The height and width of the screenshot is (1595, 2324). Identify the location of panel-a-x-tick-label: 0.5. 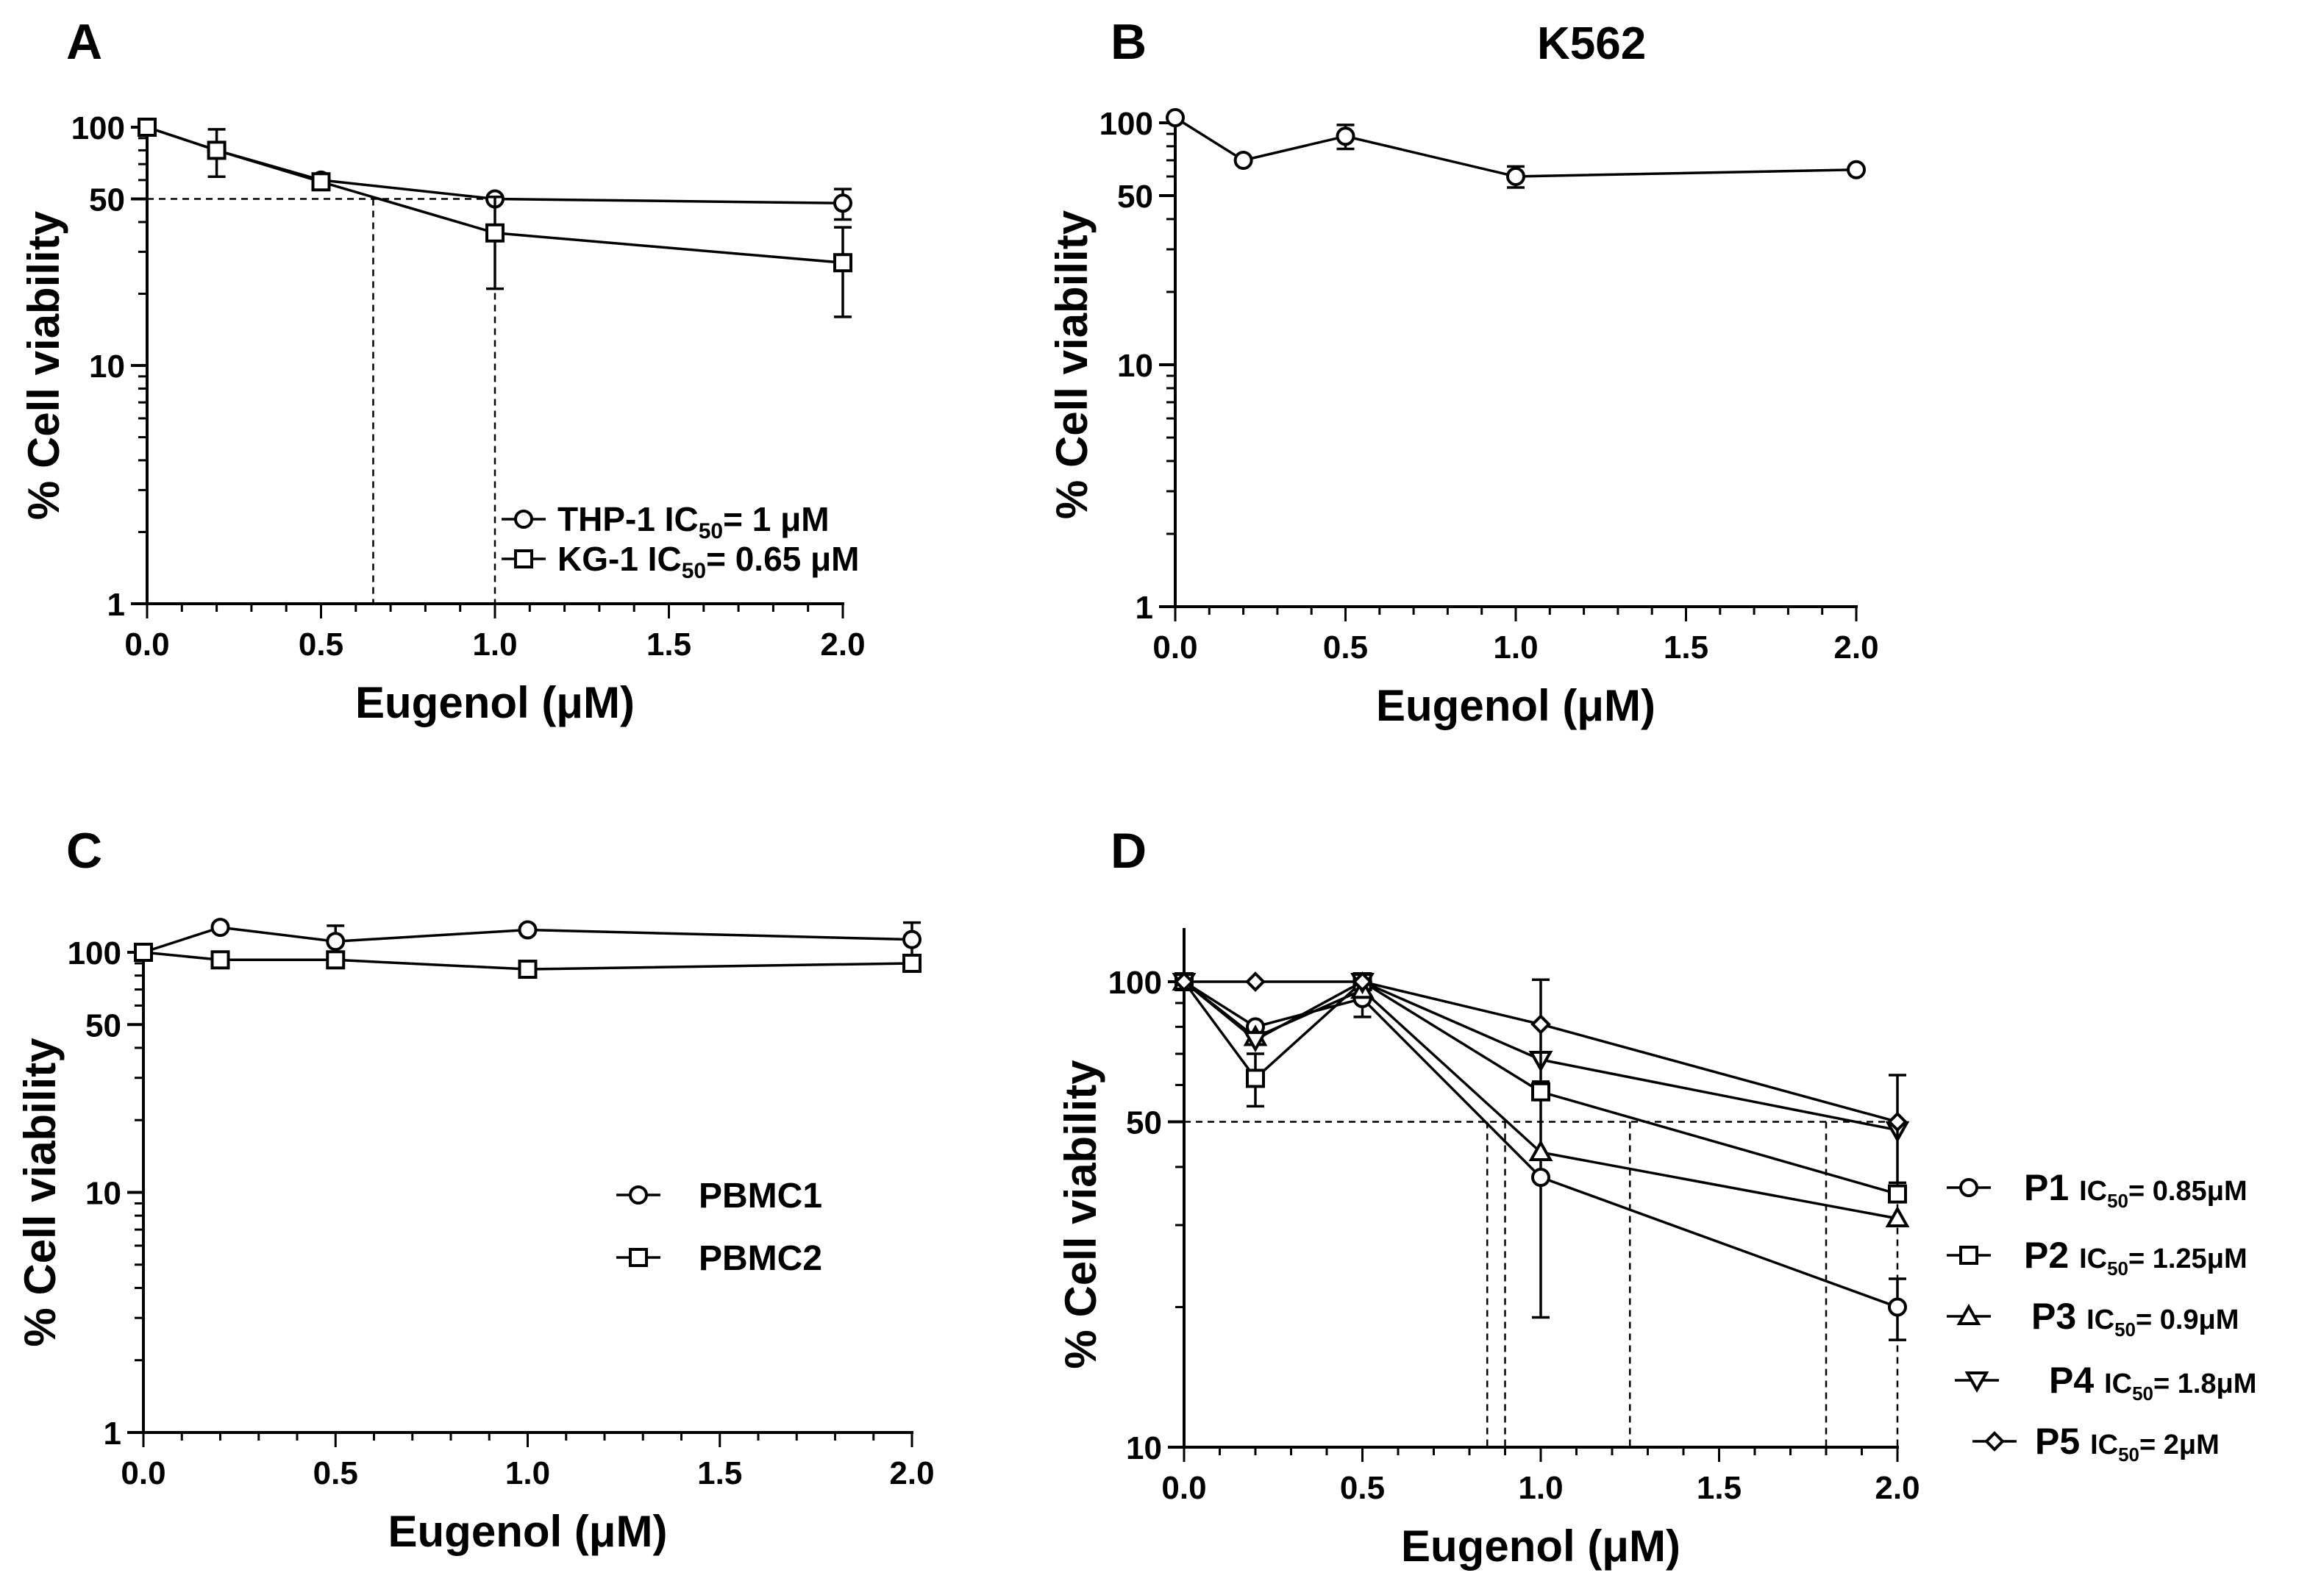
(321, 645).